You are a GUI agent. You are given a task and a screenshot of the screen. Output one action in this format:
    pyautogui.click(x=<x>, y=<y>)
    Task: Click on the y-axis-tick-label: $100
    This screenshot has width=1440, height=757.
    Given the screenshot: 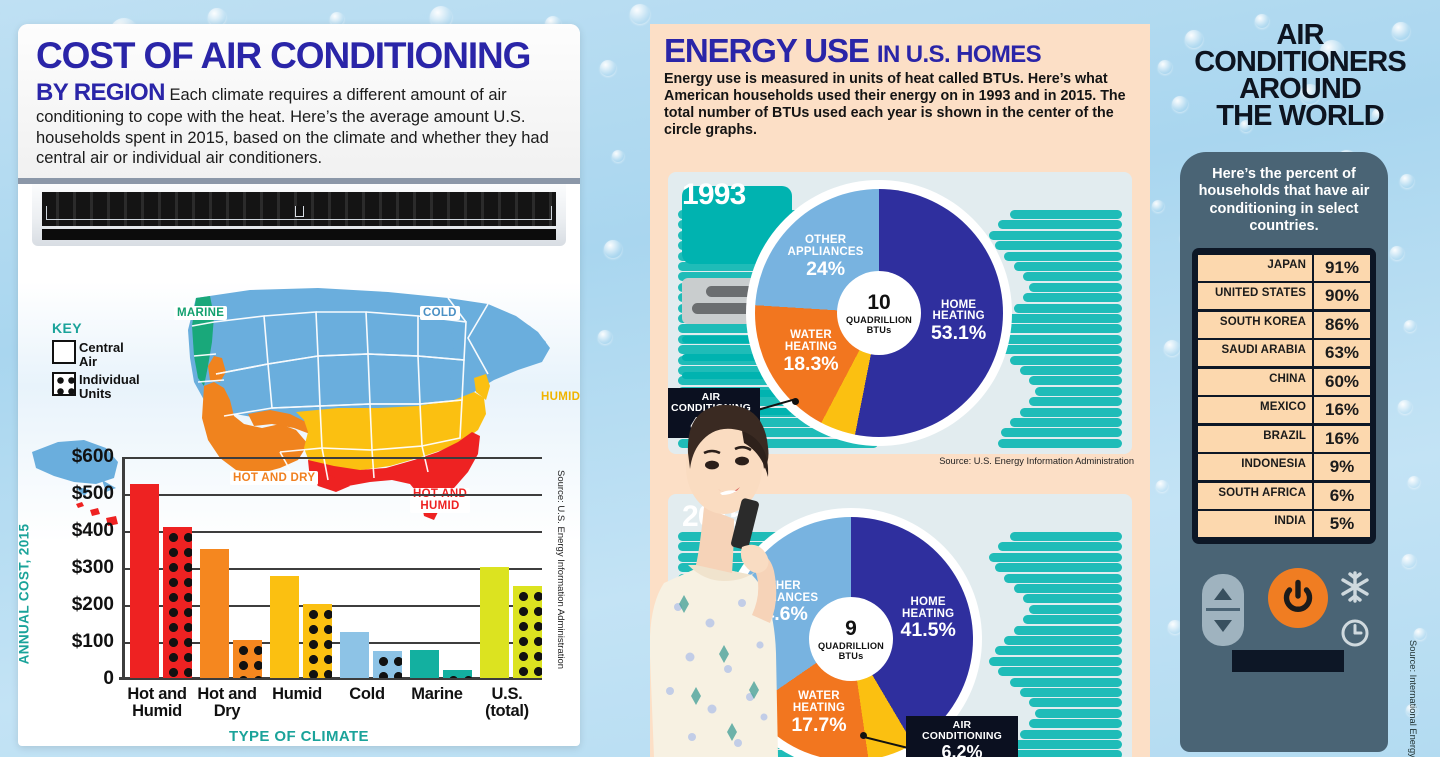 What is the action you would take?
    pyautogui.click(x=92, y=641)
    